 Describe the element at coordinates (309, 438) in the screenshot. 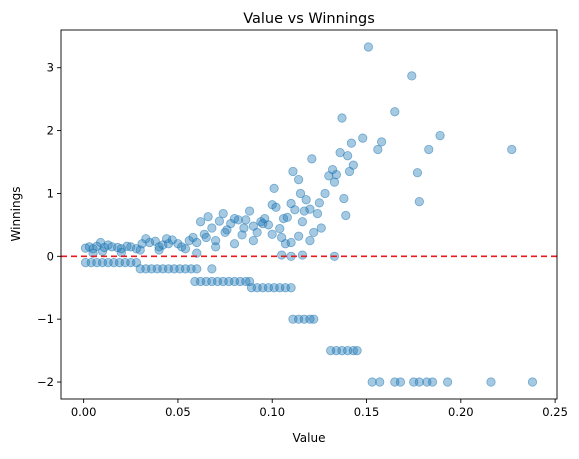

I see `x-axis-label: Value` at that location.